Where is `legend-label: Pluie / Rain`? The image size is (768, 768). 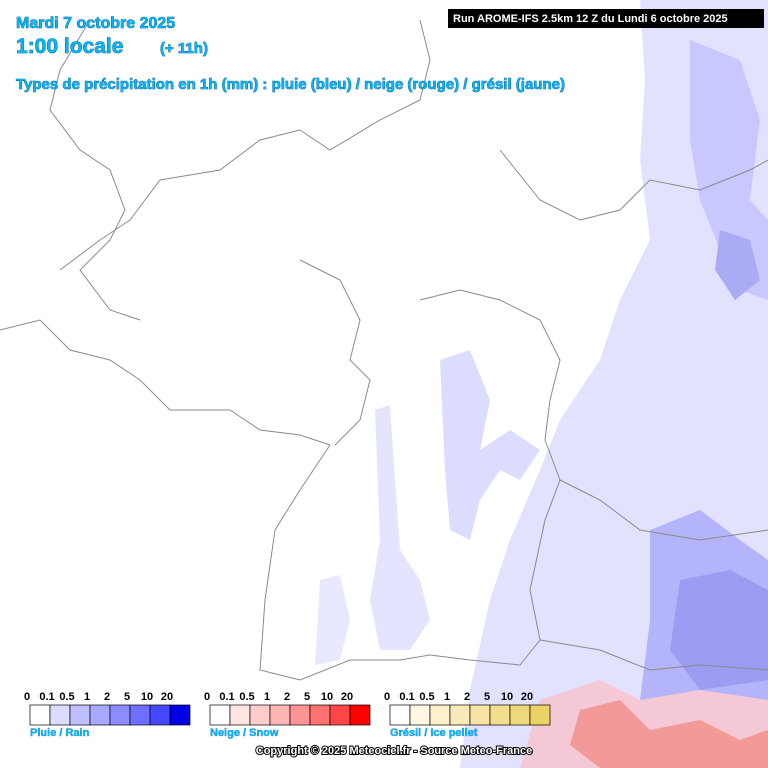 legend-label: Pluie / Rain is located at coordinates (60, 733).